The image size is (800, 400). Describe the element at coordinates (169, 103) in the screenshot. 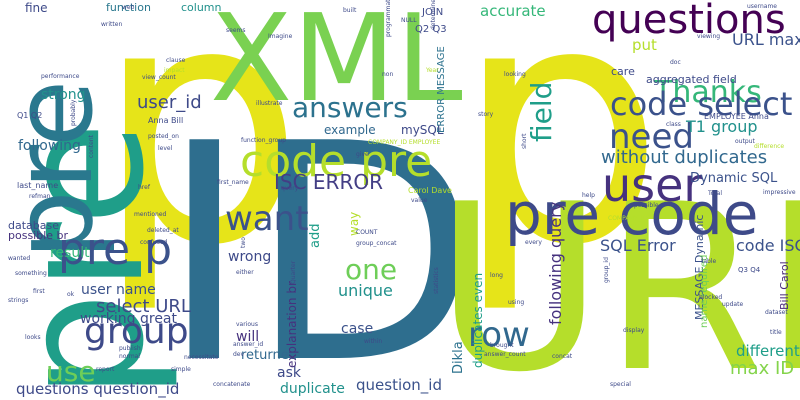

I see `word-user-id: user_id` at that location.